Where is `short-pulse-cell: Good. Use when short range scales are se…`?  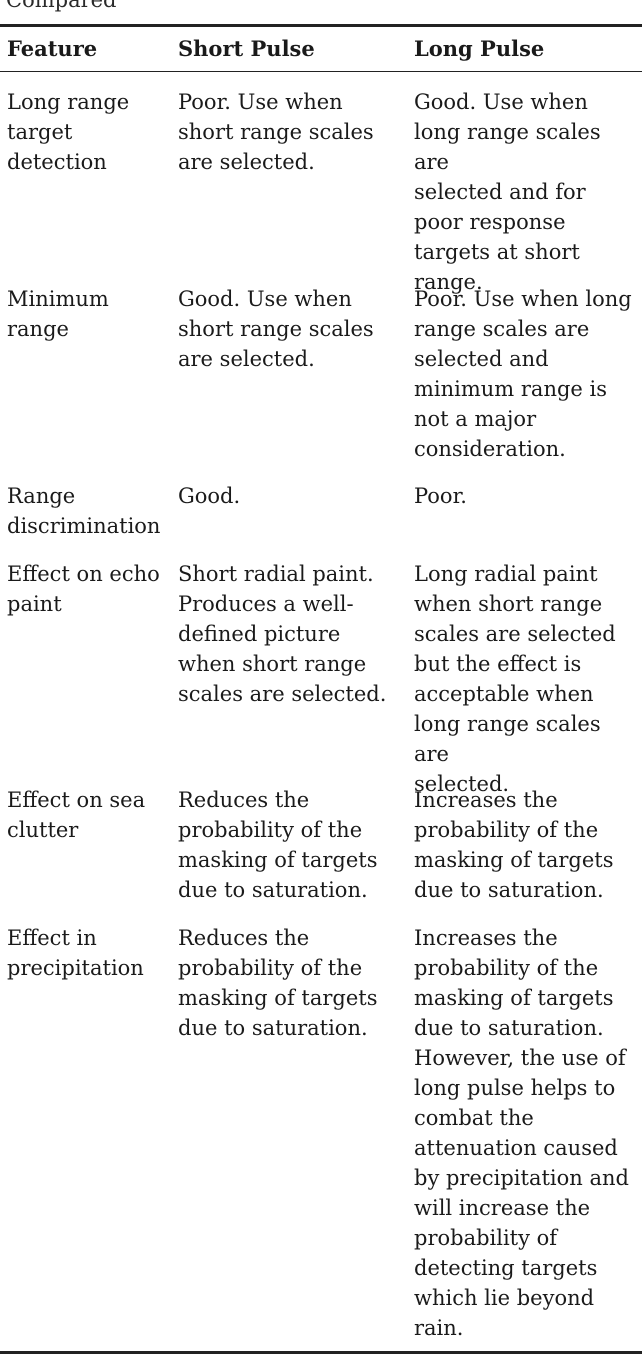
short-pulse-cell: Good. Use when short range scales are se… is located at coordinates (276, 329).